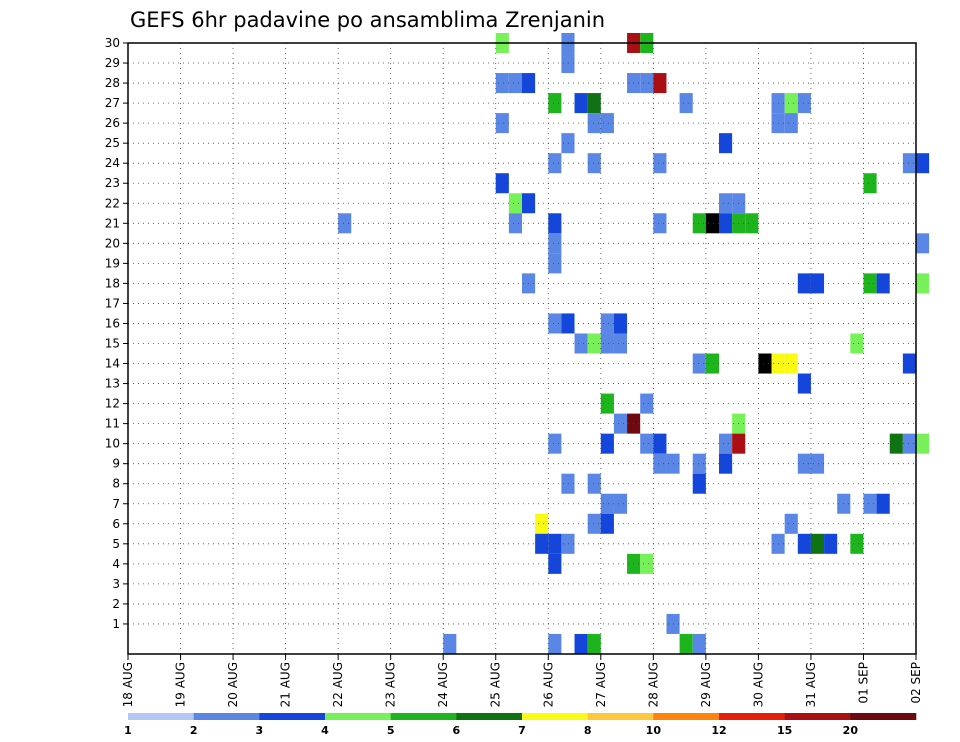  I want to click on colorbar: 1 2 3 4 5 6 7 8 10 12 15 20, so click(520, 725).